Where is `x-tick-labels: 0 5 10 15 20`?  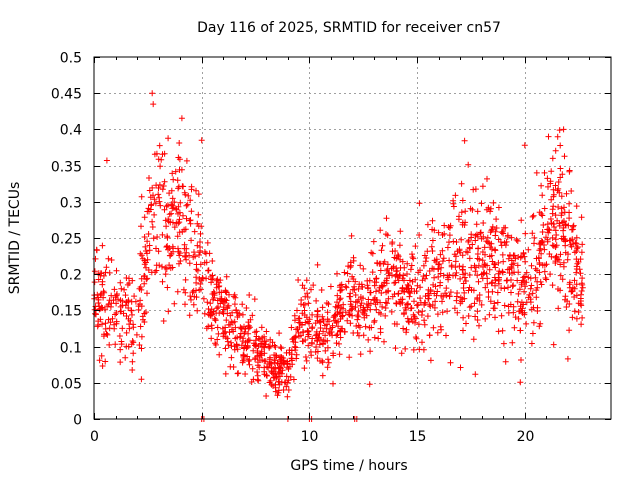
x-tick-labels: 0 5 10 15 20 is located at coordinates (312, 437).